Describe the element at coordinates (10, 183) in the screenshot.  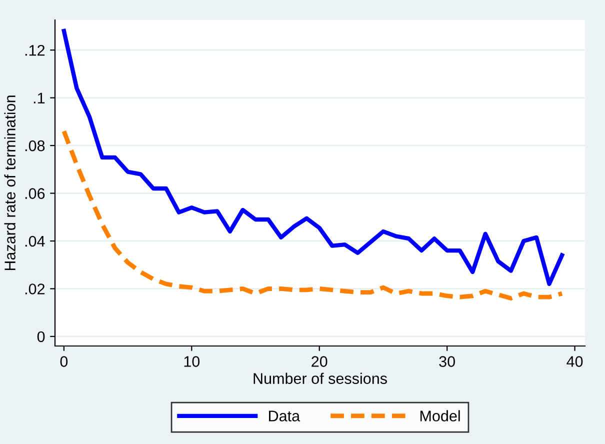
I see `y-axis-title: Hazard rate of termination` at that location.